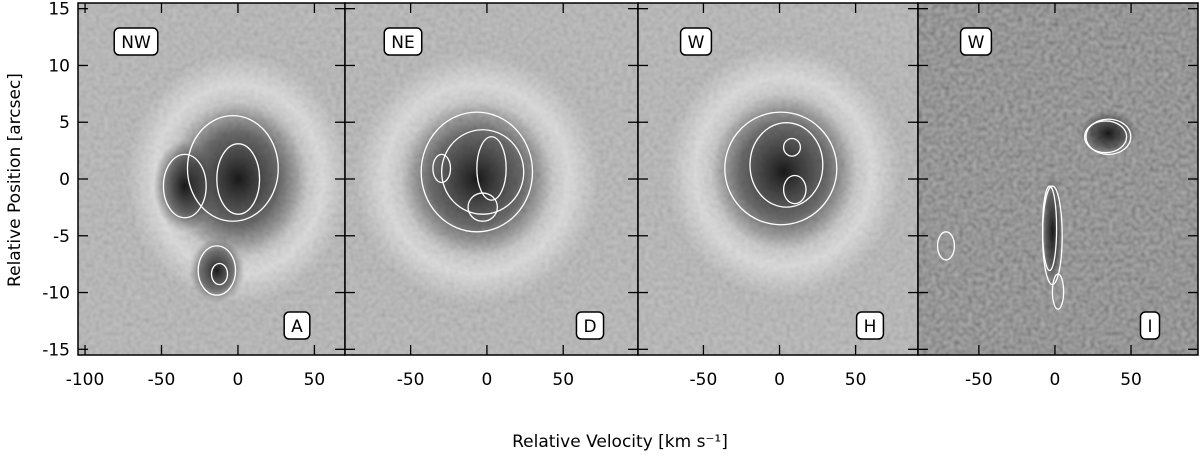  What do you see at coordinates (64, 123) in the screenshot?
I see `y-tick-label: 5` at bounding box center [64, 123].